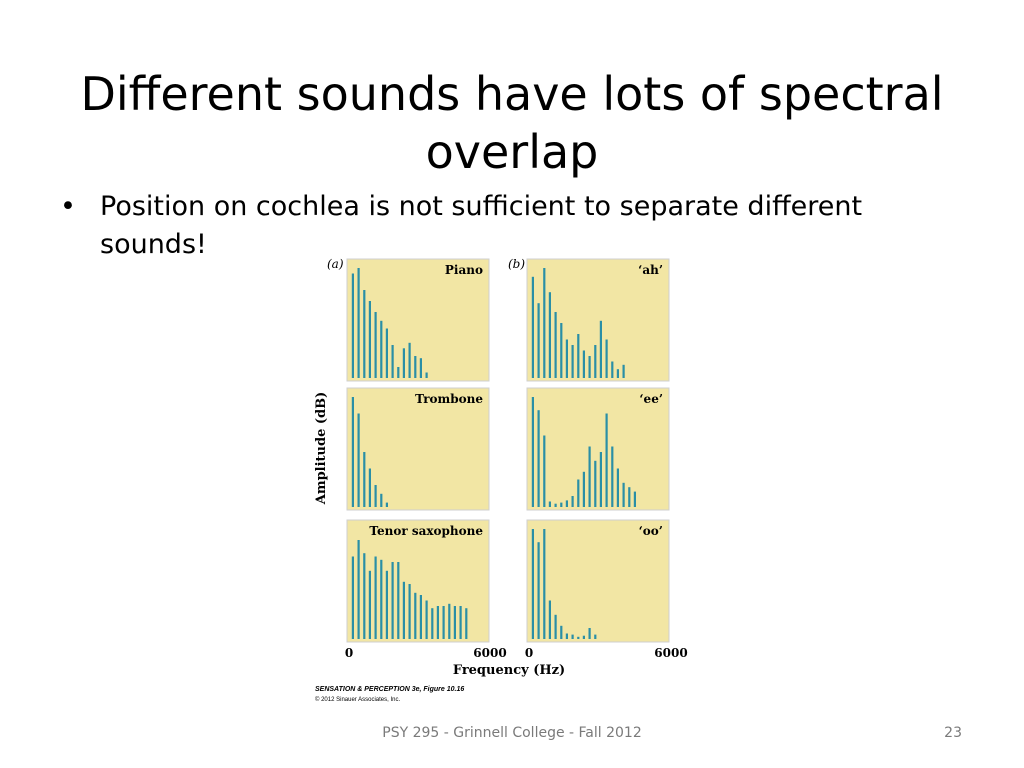  Describe the element at coordinates (426, 531) in the screenshot. I see `panel-title: Tenor saxophone` at that location.